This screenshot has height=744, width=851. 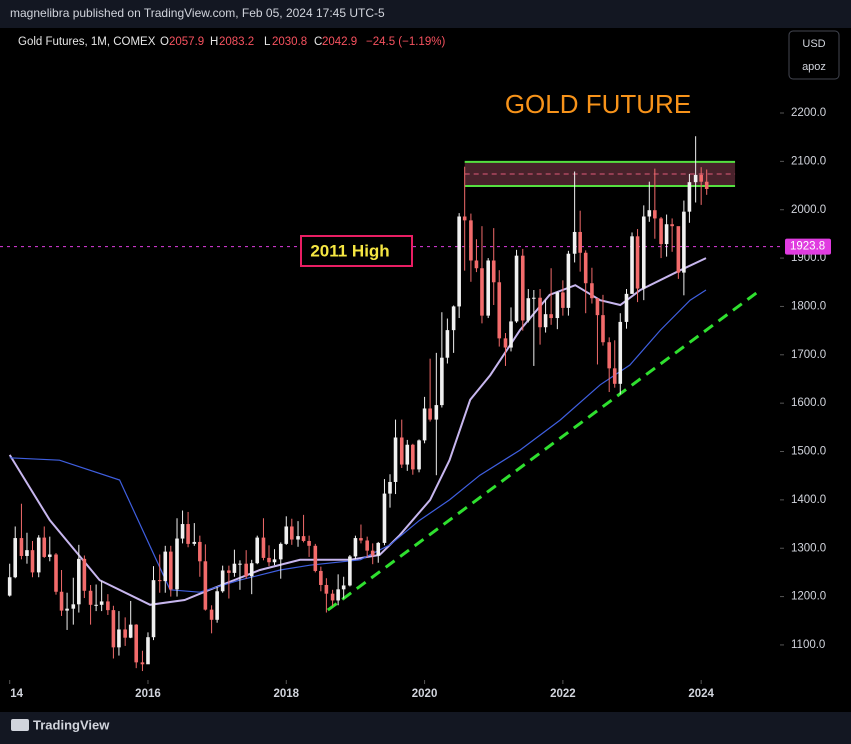 I want to click on o-value: 2057.9, so click(x=186, y=42).